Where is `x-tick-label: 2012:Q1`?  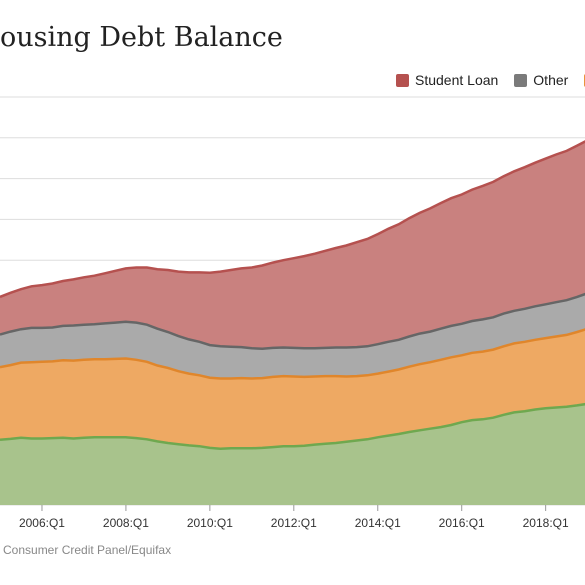 x-tick-label: 2012:Q1 is located at coordinates (294, 523).